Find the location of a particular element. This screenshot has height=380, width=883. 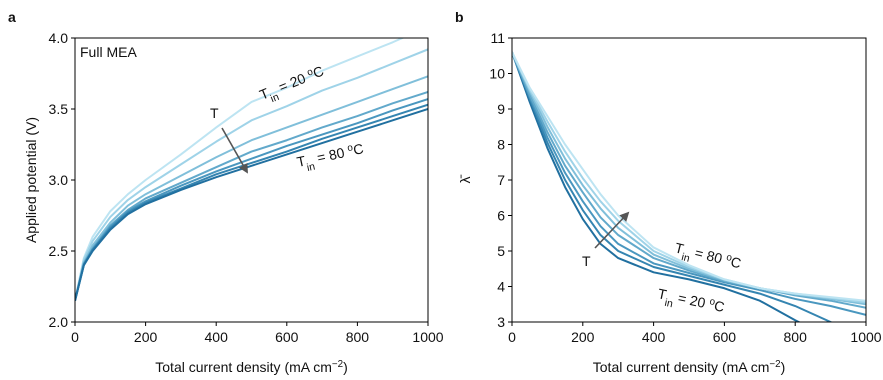

y-tick-label: 4 is located at coordinates (501, 287).